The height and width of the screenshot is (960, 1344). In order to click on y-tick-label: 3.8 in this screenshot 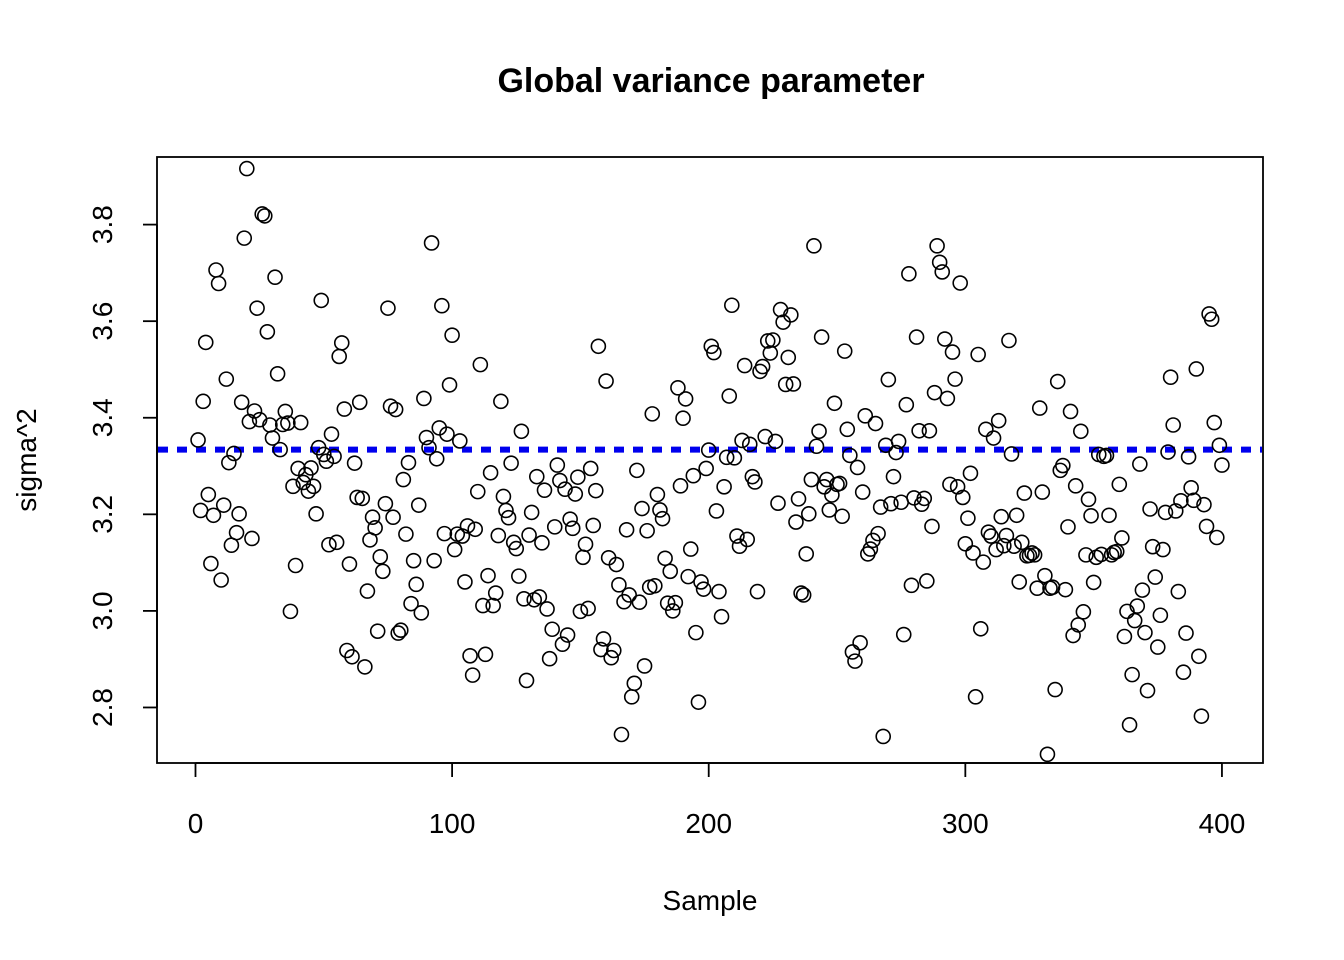, I will do `click(102, 224)`.